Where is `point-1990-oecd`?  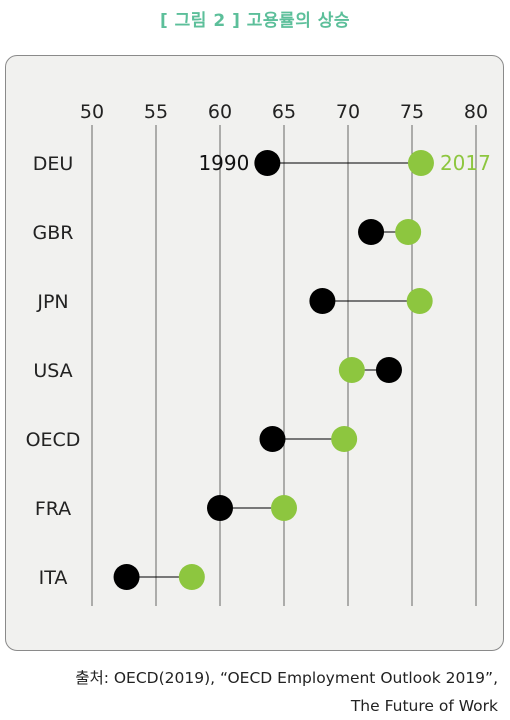 point-1990-oecd is located at coordinates (272, 439).